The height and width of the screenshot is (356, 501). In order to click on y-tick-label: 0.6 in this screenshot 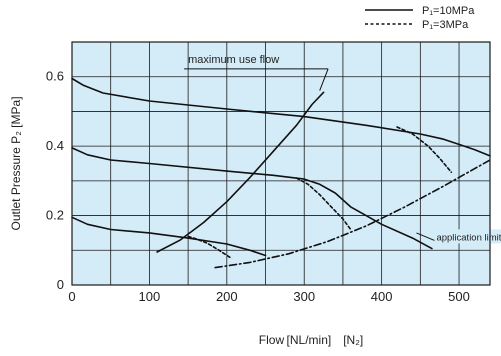, I will do `click(55, 76)`.